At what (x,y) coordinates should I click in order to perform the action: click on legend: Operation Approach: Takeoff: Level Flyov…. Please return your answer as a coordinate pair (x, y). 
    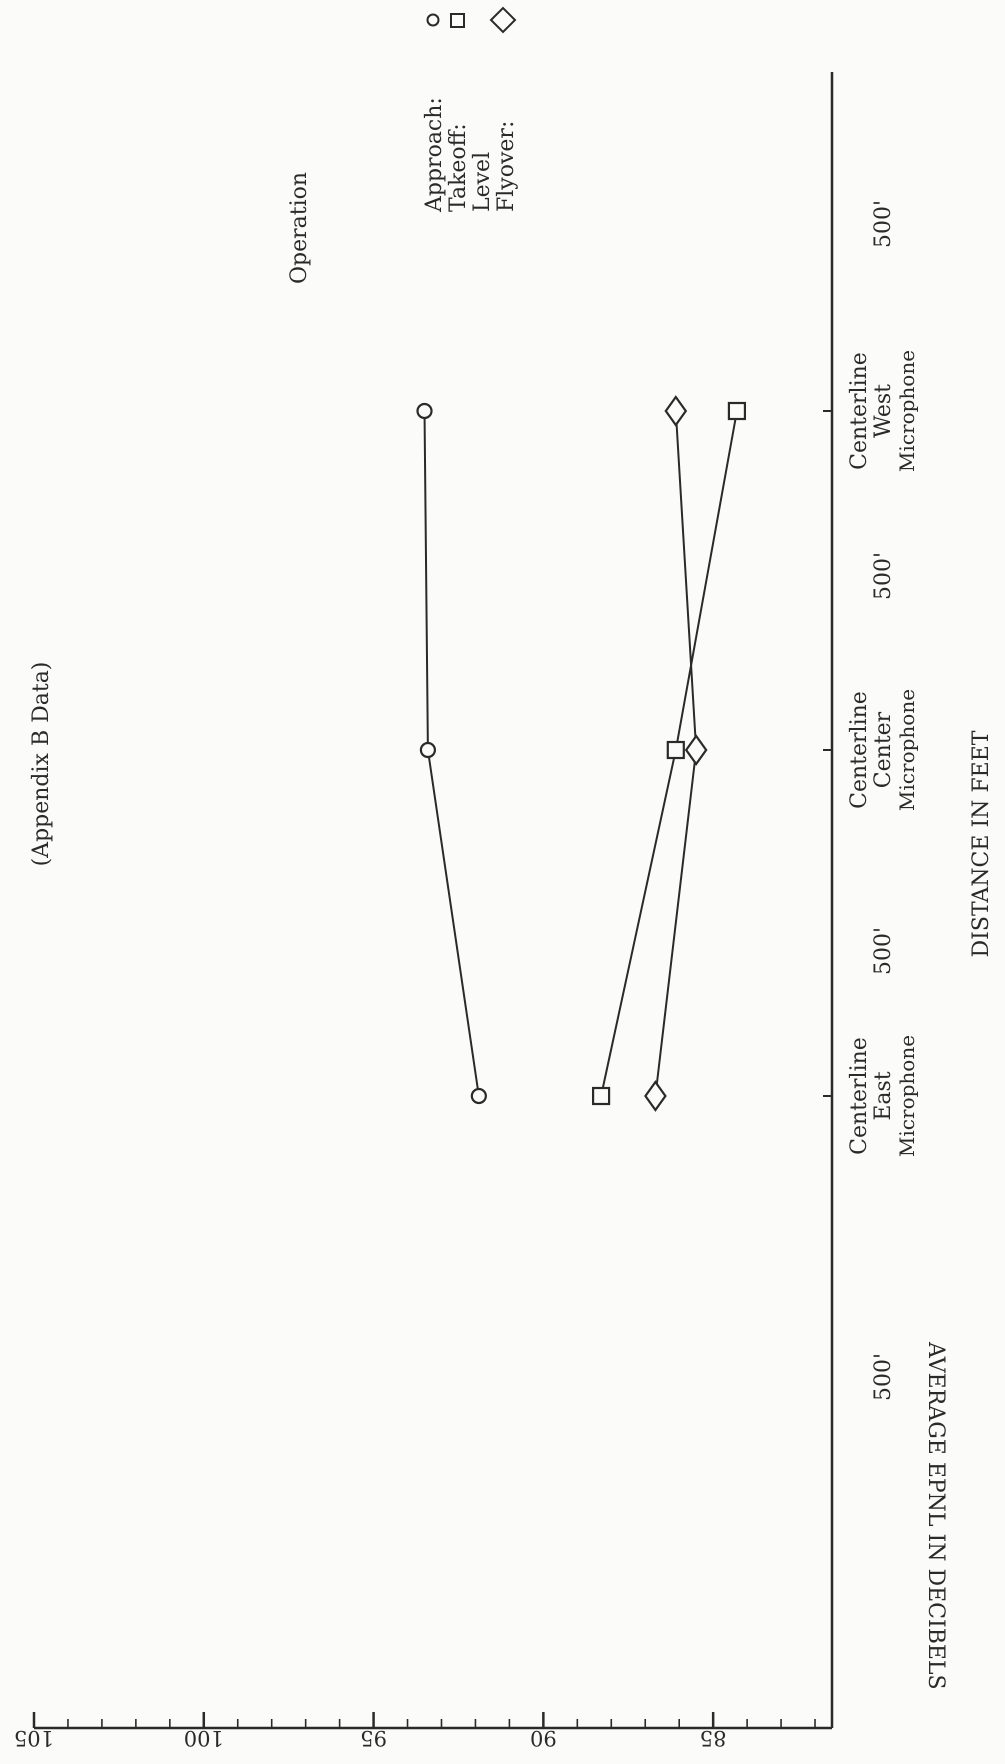
    Looking at the image, I should click on (403, 145).